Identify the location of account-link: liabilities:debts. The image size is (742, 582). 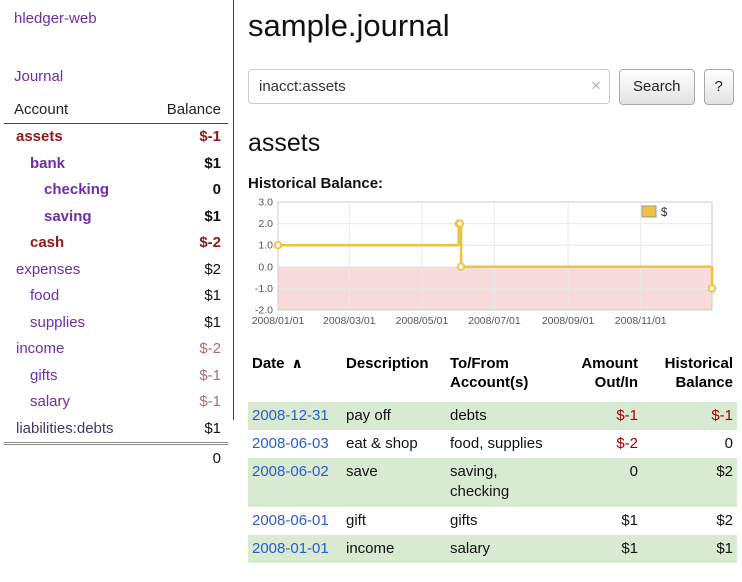
(65, 428).